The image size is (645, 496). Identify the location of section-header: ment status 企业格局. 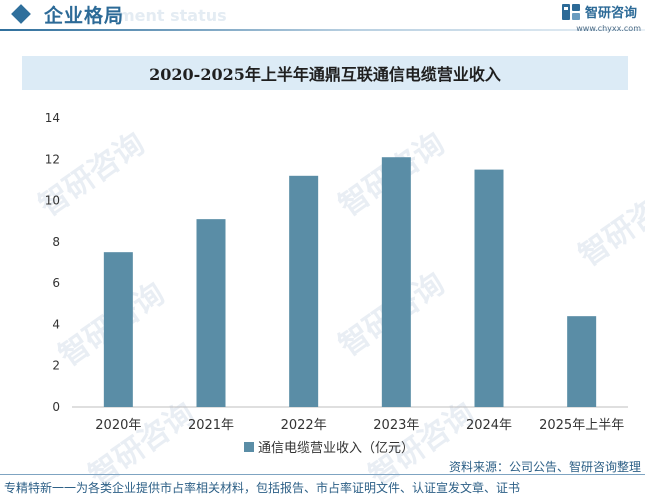
(322, 17).